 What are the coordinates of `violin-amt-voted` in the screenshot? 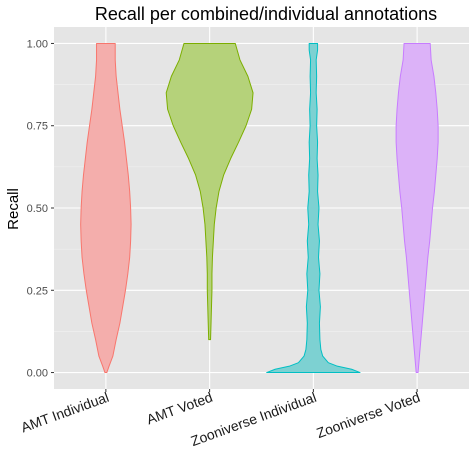 It's located at (209, 191).